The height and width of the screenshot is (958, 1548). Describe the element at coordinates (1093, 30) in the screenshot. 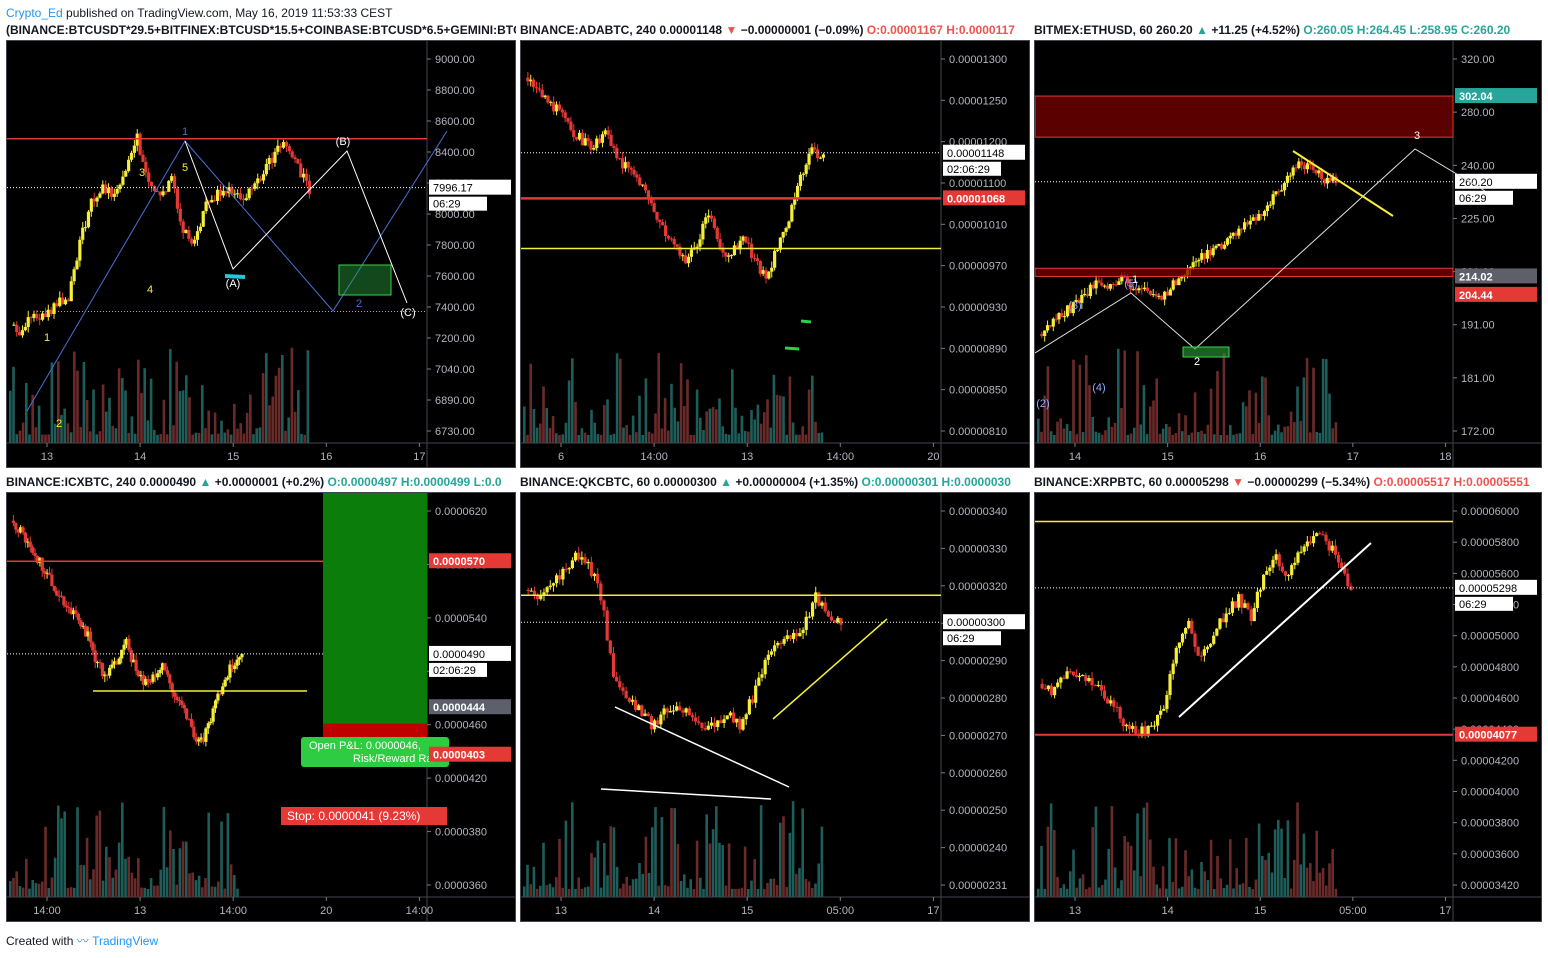

I see `panel-3-symbol: BITMEX:ETHUSD, 60` at that location.